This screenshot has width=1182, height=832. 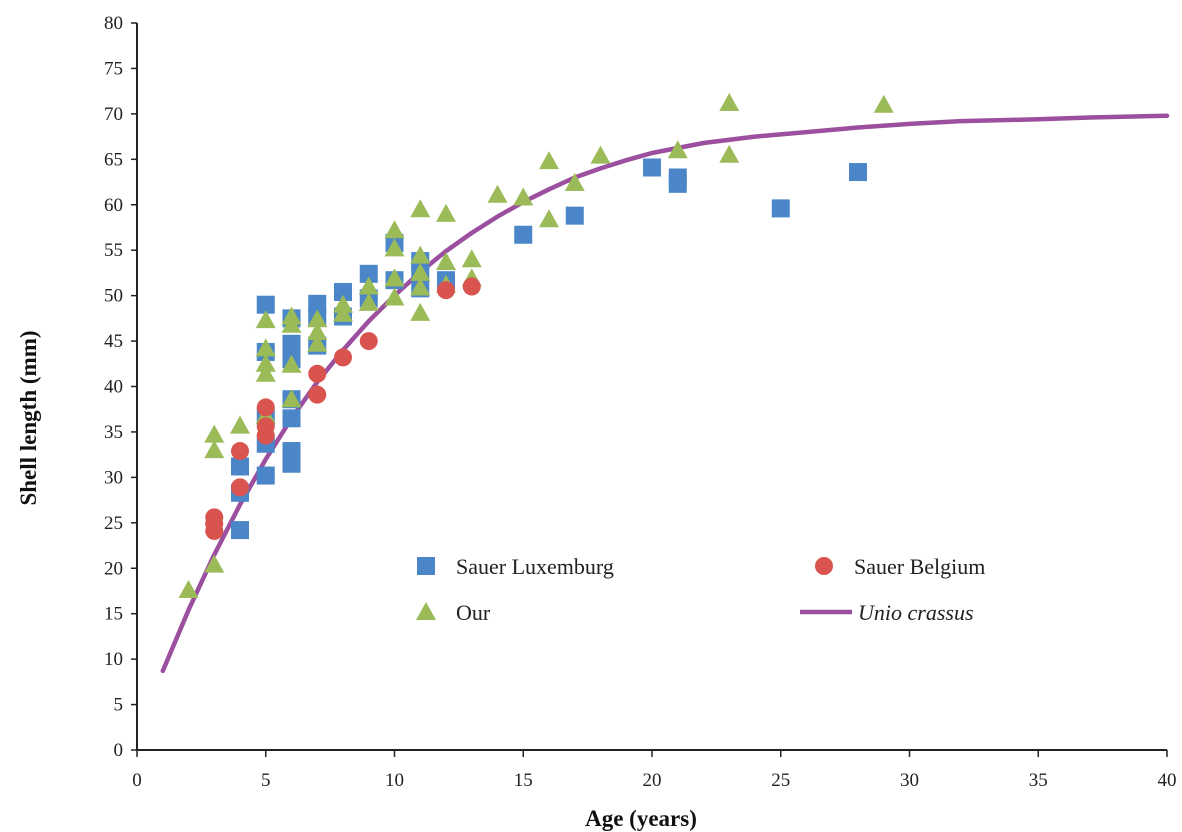 What do you see at coordinates (113, 614) in the screenshot?
I see `y-tick-label: 15` at bounding box center [113, 614].